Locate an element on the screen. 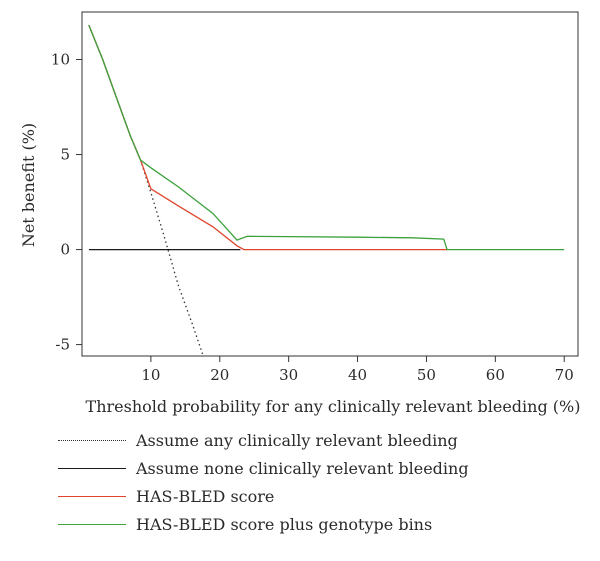 Image resolution: width=600 pixels, height=561 pixels. x-tick-label: 60 is located at coordinates (495, 375).